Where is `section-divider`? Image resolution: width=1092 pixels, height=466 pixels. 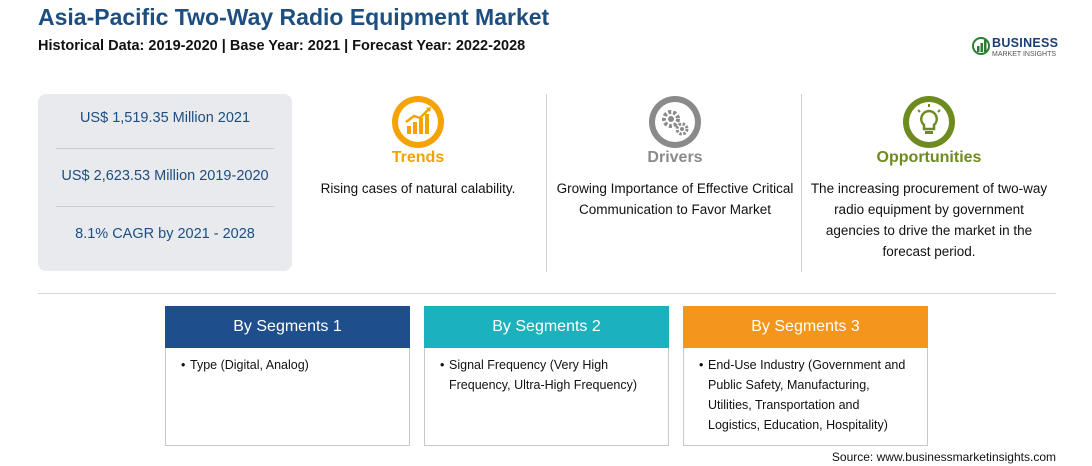 section-divider is located at coordinates (547, 293).